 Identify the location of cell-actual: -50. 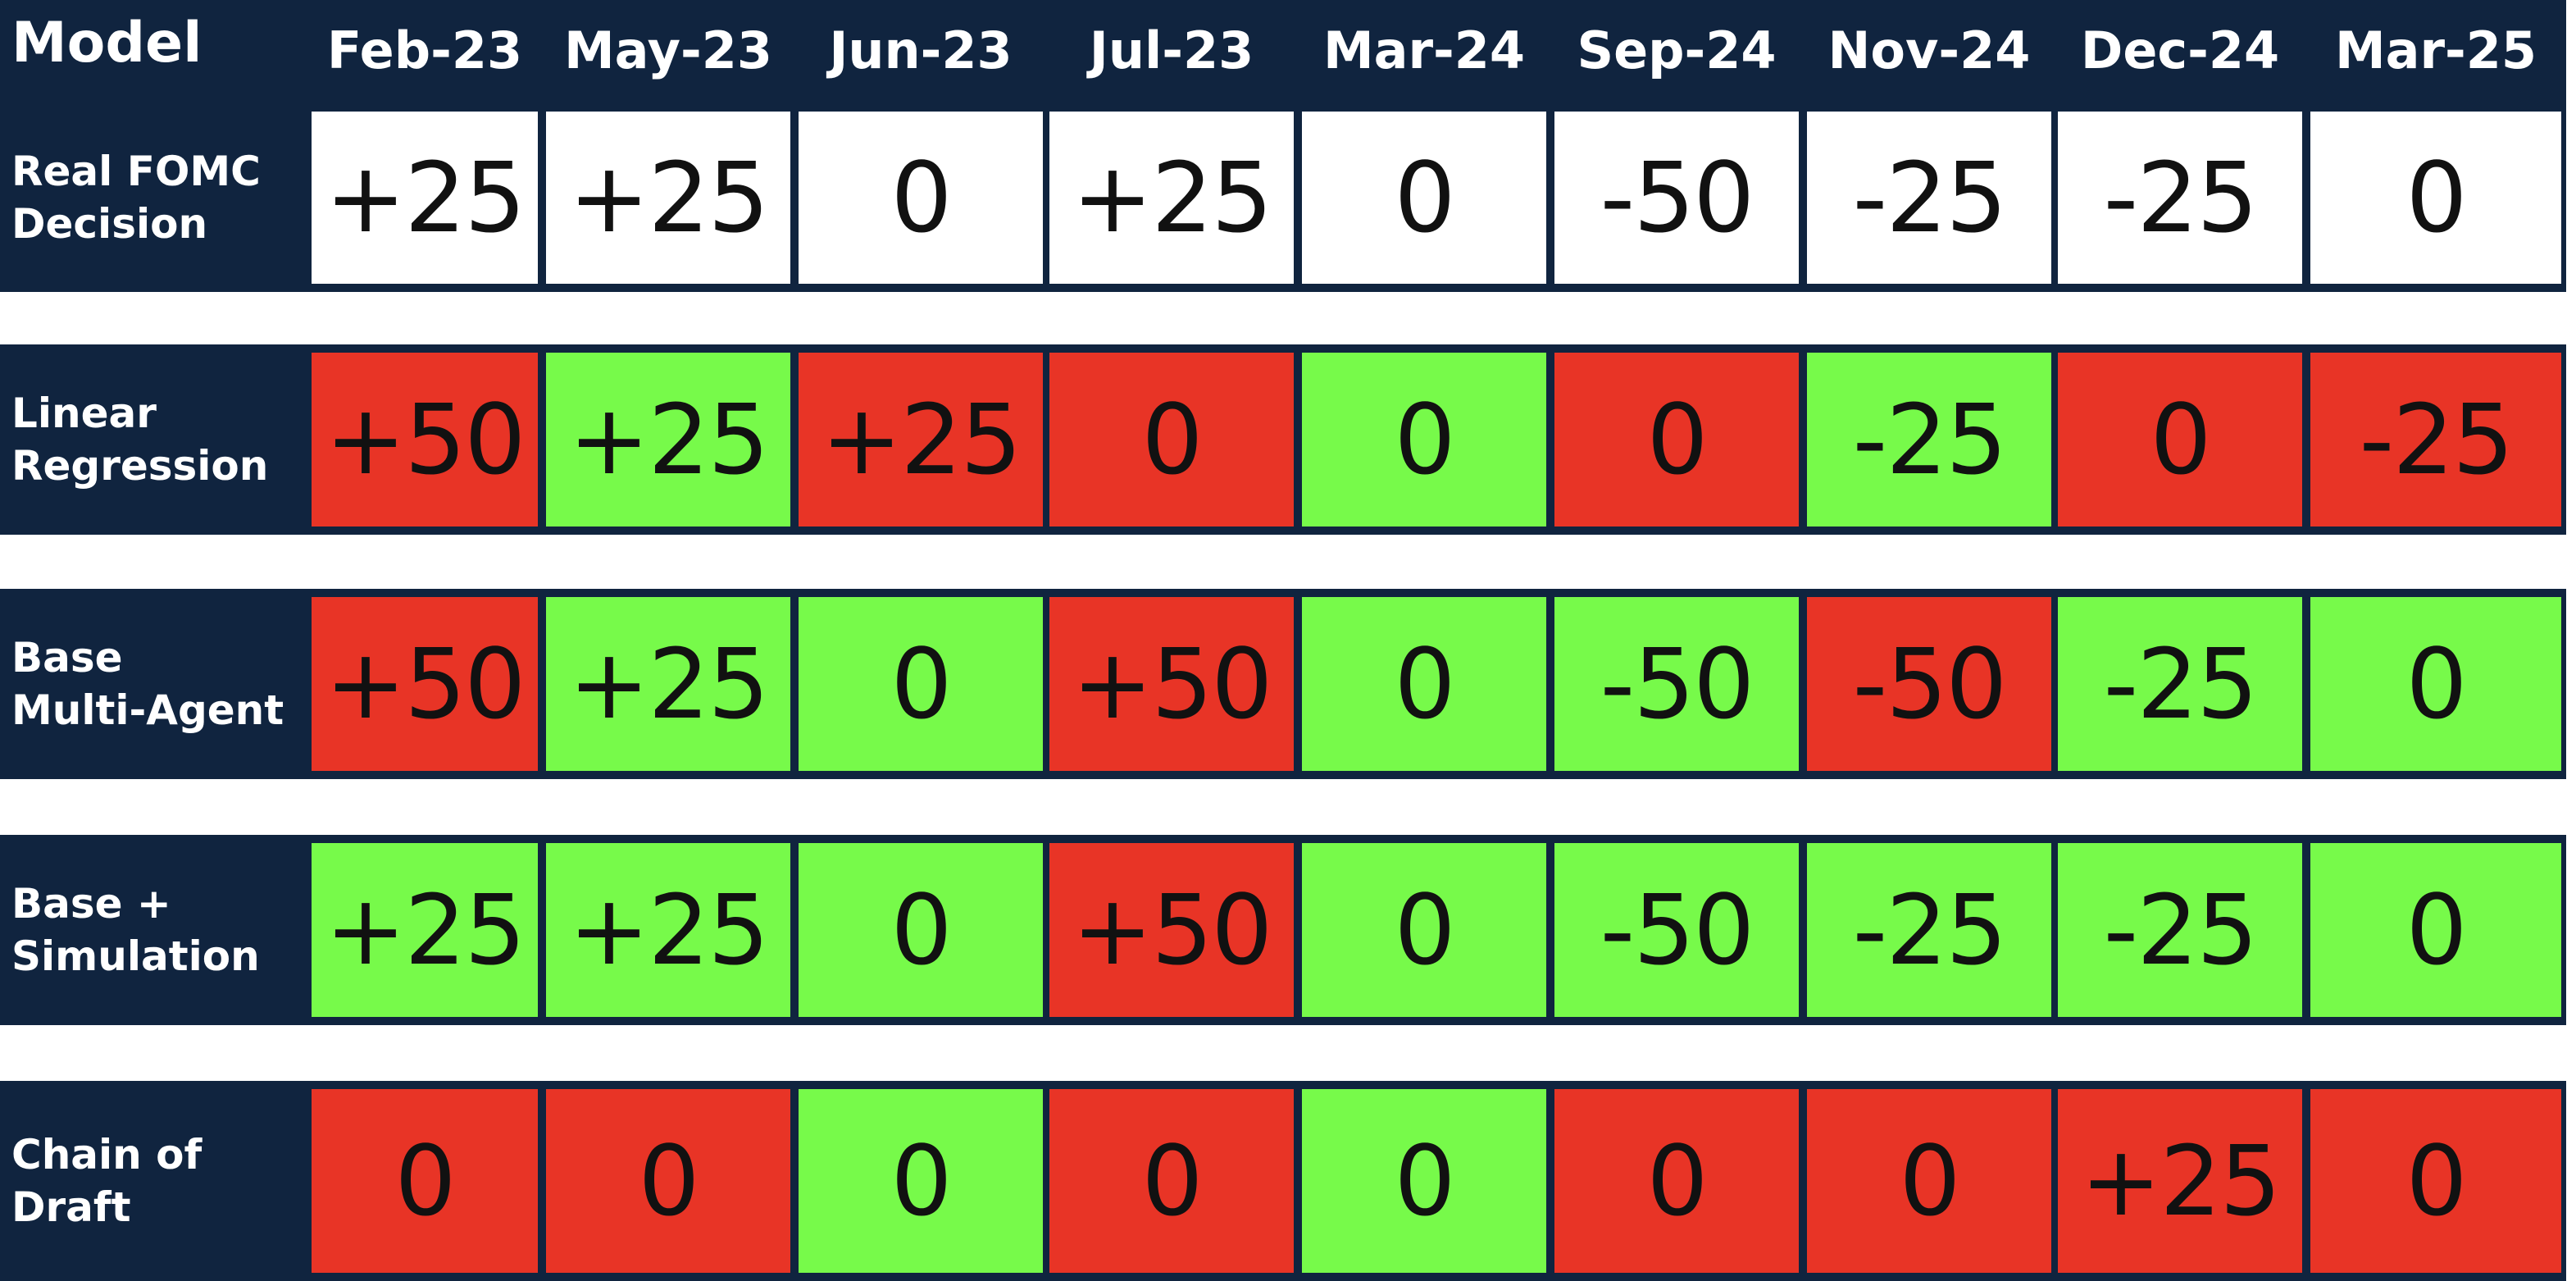
(1676, 198).